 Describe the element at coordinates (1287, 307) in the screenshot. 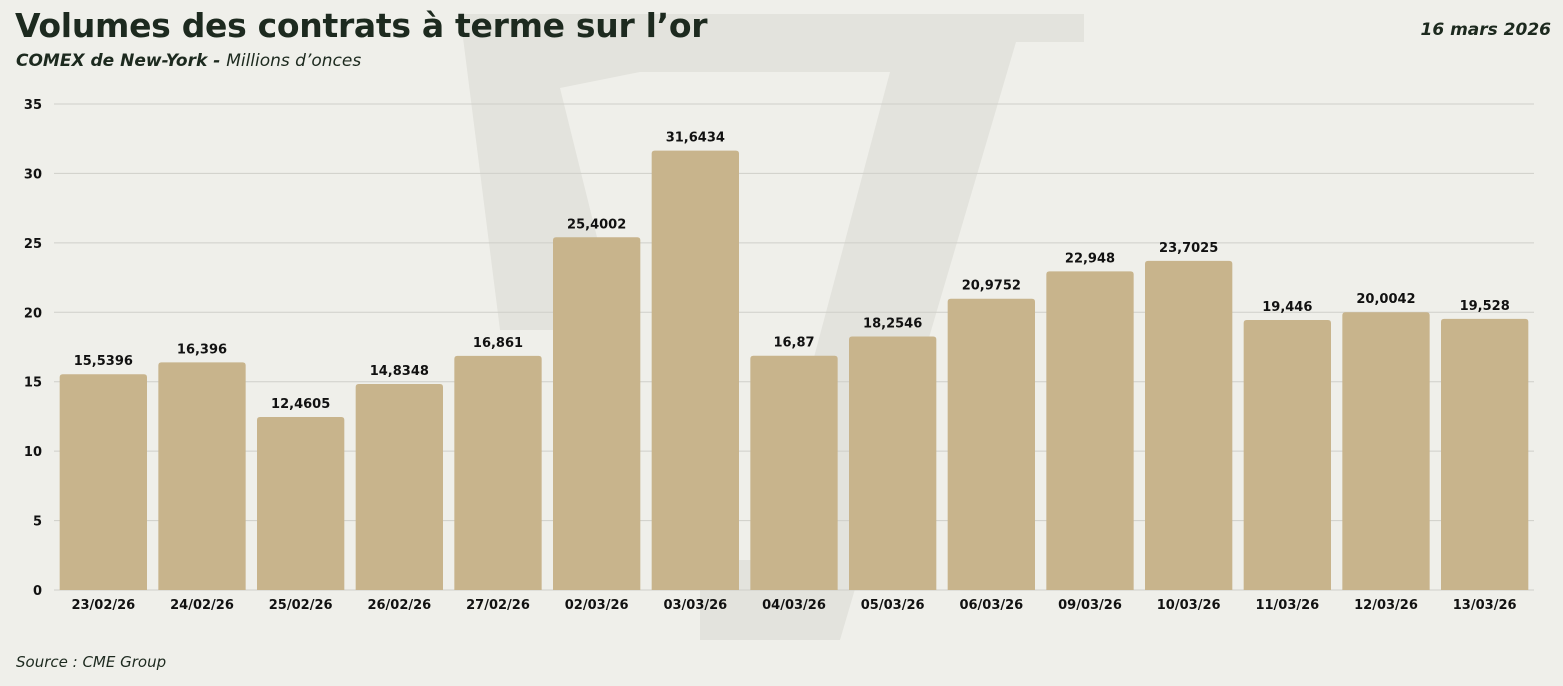

I see `bar-value-label: 19,446` at that location.